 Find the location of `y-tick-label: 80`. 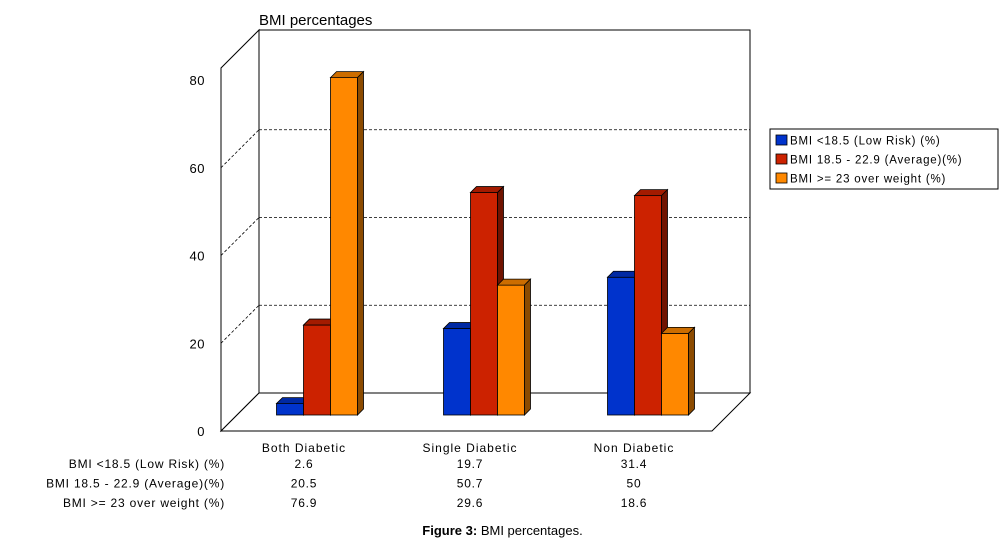

y-tick-label: 80 is located at coordinates (197, 80).